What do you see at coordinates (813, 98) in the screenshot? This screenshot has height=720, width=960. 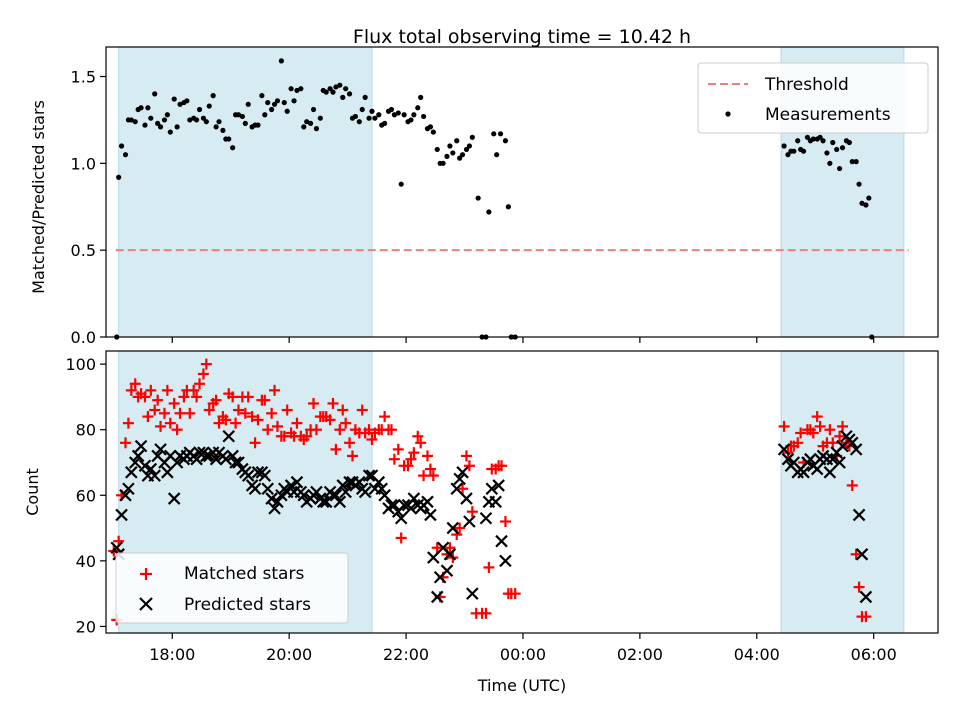 I see `top-legend-box` at bounding box center [813, 98].